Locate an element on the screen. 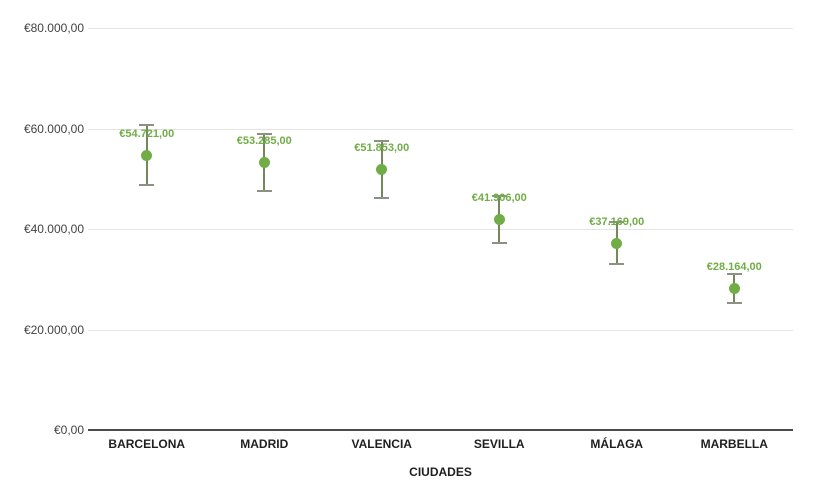 The width and height of the screenshot is (816, 500). x-axis-category-label: BARCELONA is located at coordinates (147, 444).